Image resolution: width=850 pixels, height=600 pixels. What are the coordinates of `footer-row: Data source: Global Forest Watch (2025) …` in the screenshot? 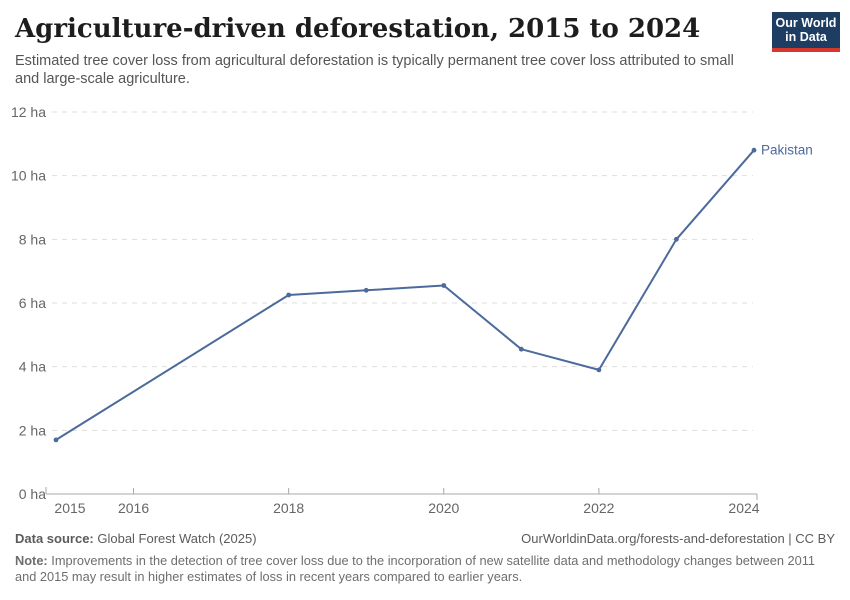 It's located at (425, 538).